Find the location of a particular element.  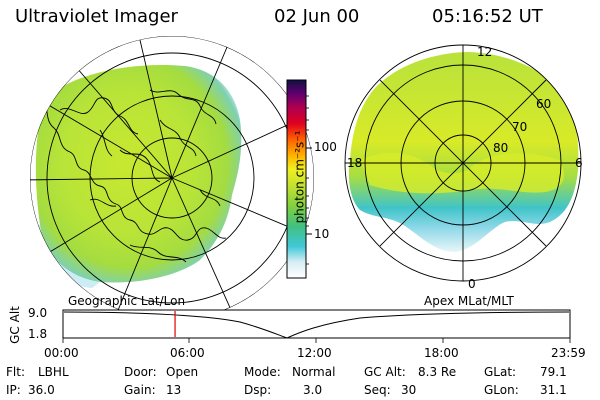

ip-label: IP: is located at coordinates (13, 390).